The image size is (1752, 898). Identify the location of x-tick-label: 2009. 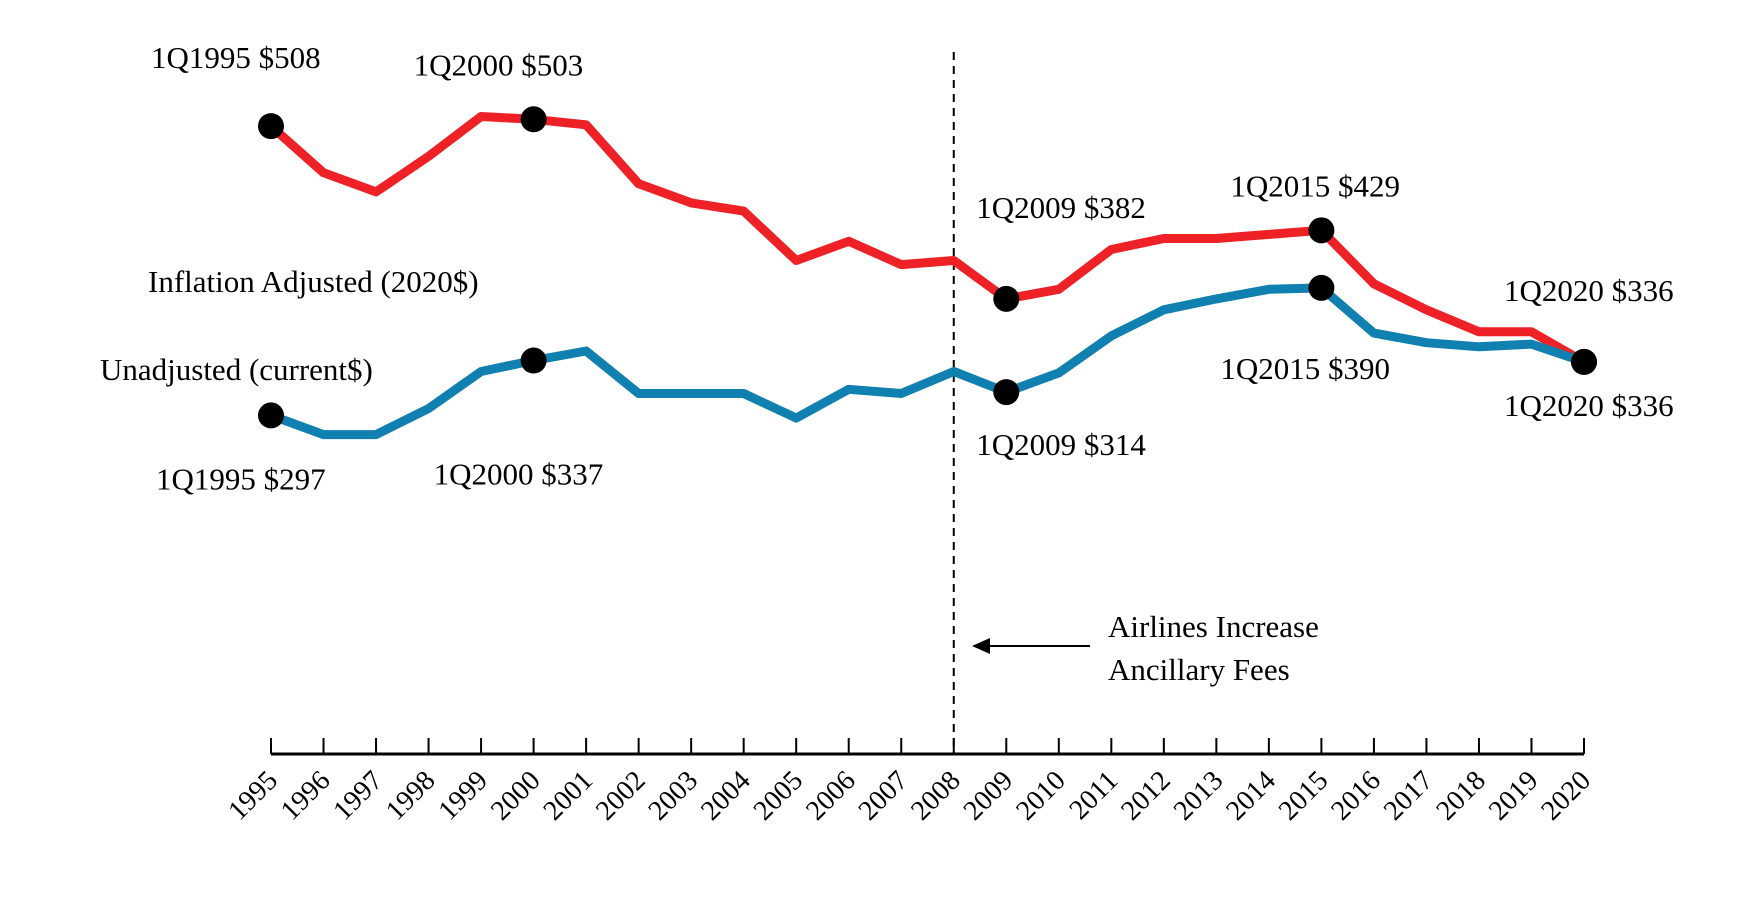
(989, 796).